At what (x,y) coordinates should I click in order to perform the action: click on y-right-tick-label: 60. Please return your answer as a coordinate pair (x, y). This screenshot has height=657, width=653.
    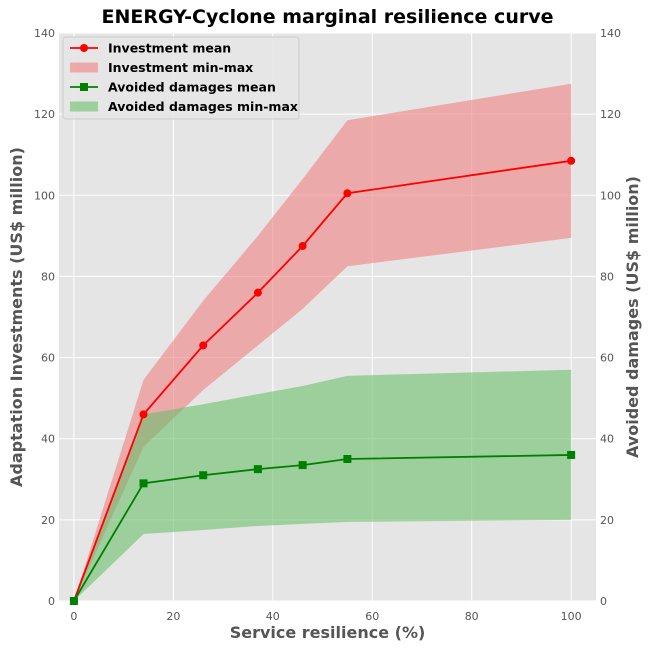
    Looking at the image, I should click on (607, 358).